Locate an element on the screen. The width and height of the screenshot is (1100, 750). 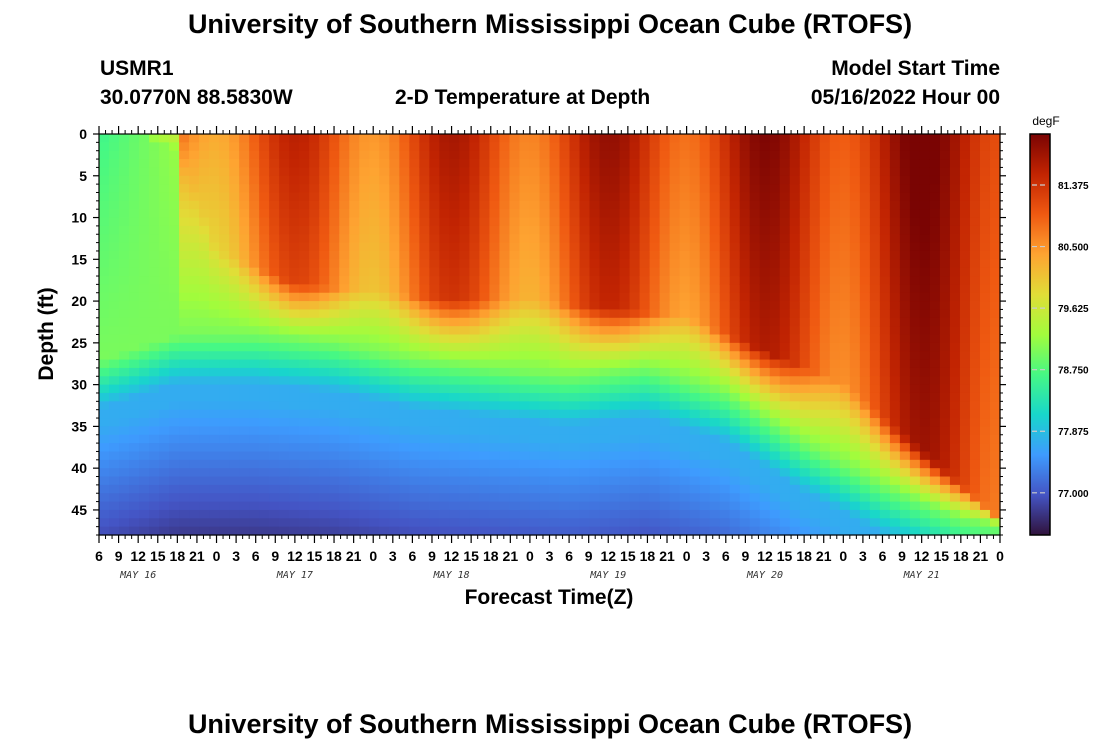
y-tick-label: 30 is located at coordinates (79, 385).